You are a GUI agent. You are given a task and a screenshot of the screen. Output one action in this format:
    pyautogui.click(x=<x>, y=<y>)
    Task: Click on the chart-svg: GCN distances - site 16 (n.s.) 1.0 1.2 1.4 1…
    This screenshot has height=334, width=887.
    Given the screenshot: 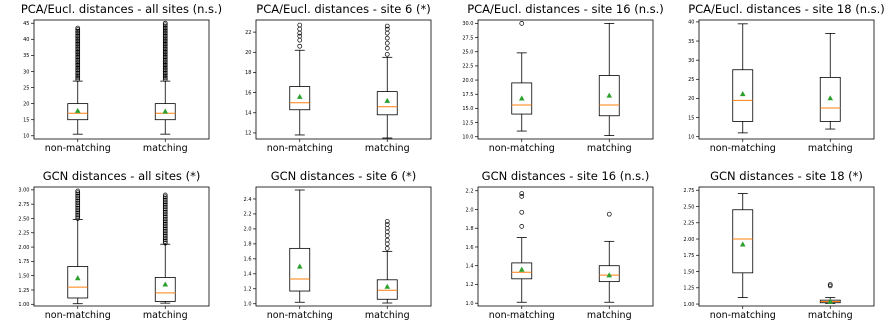 What is the action you would take?
    pyautogui.click(x=559, y=245)
    